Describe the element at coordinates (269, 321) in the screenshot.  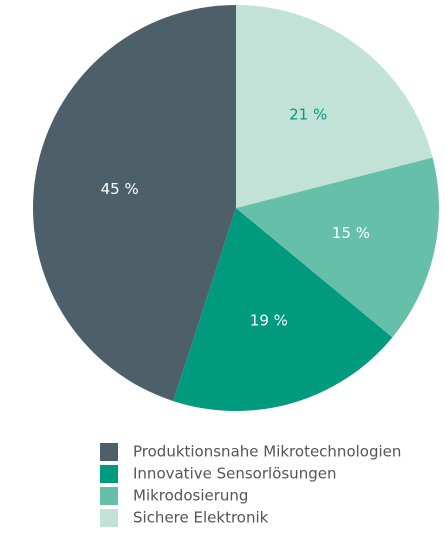
I see `slice-label: 19 %` at that location.